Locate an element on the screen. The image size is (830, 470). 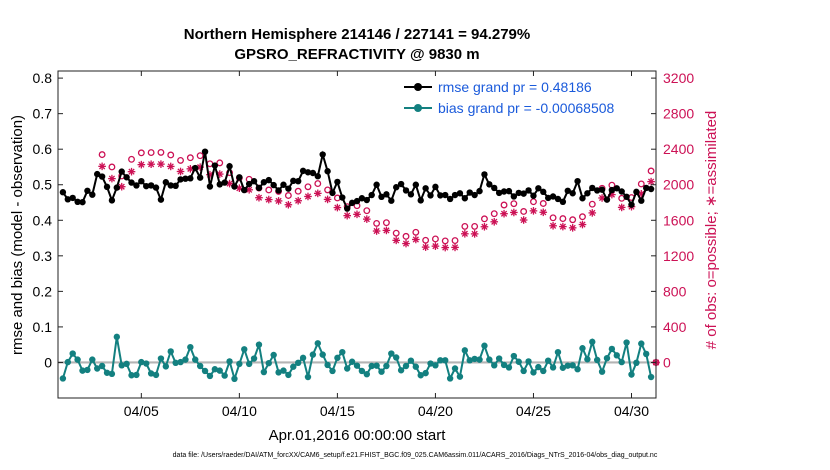
x-tick-label: 04/25 is located at coordinates (533, 411).